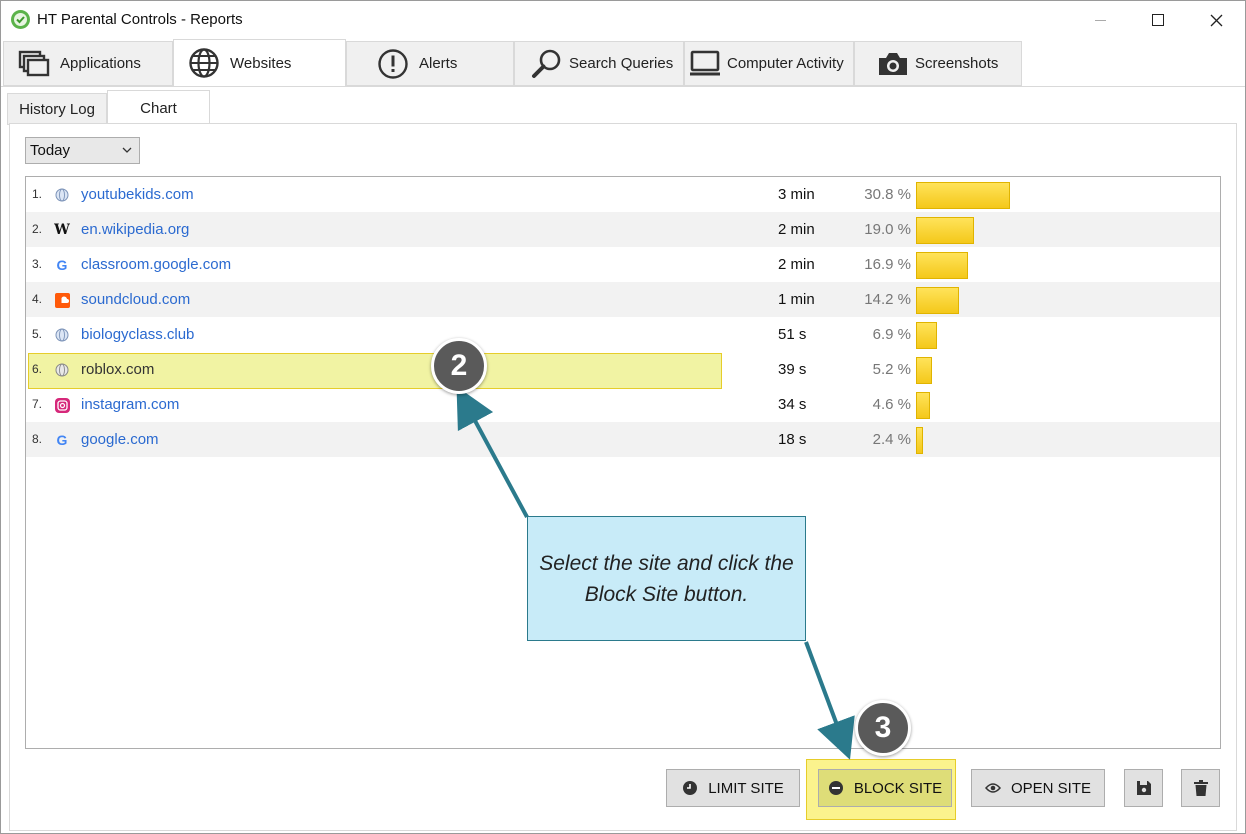  I want to click on tab-label: Alerts, so click(438, 63).